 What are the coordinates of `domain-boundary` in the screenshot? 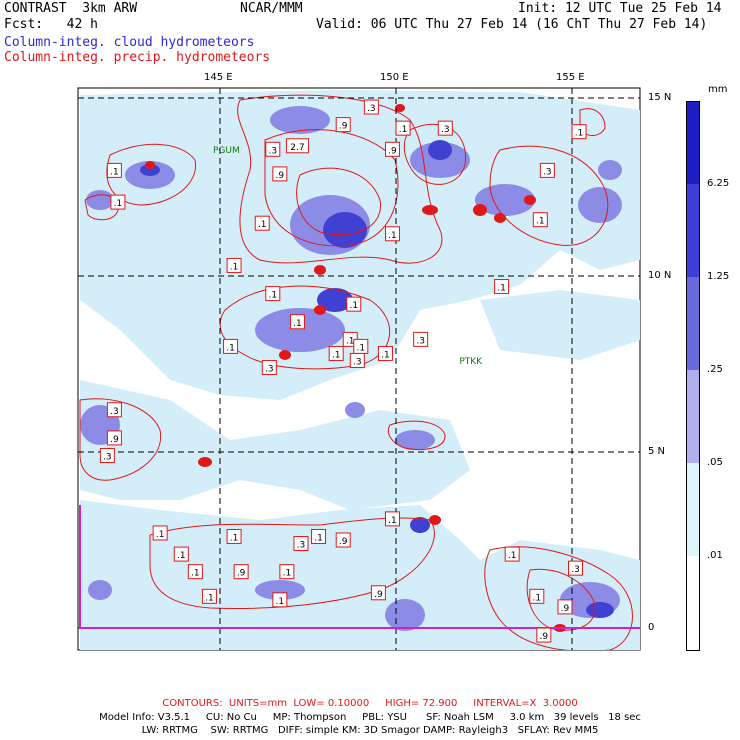 It's located at (359, 567).